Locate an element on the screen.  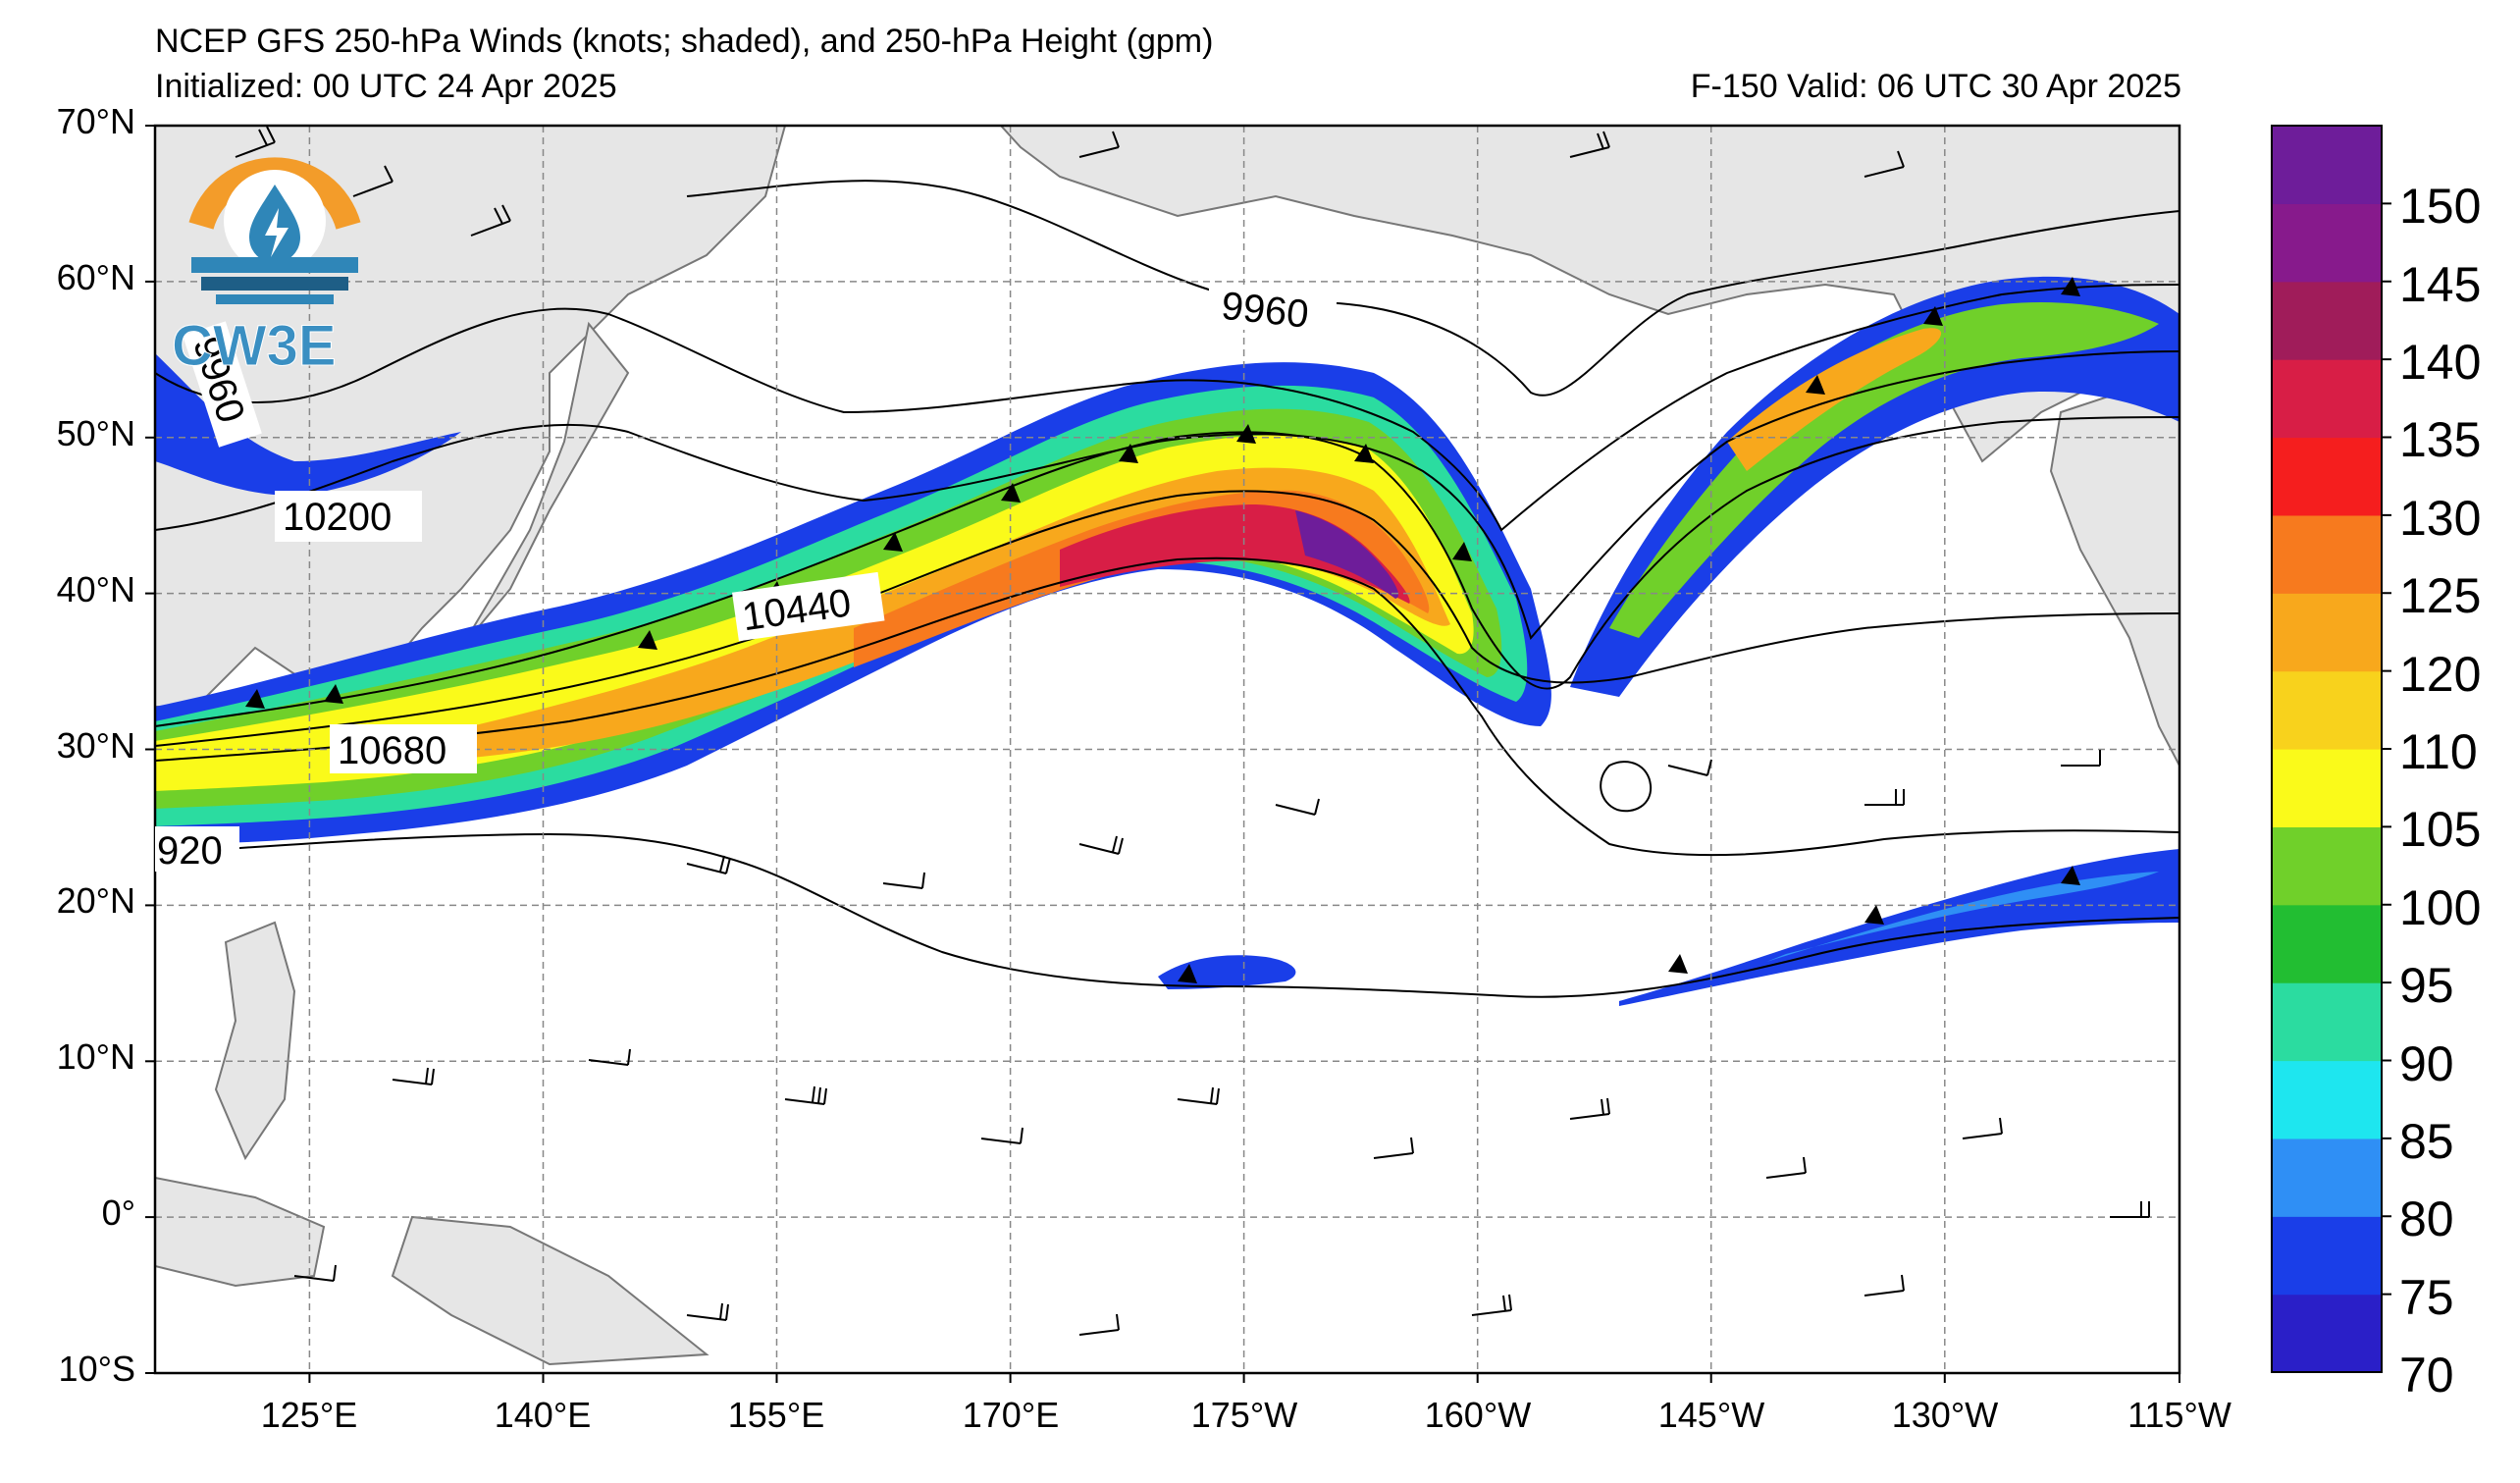
colorbar-label-140: 140 is located at coordinates (2440, 363).